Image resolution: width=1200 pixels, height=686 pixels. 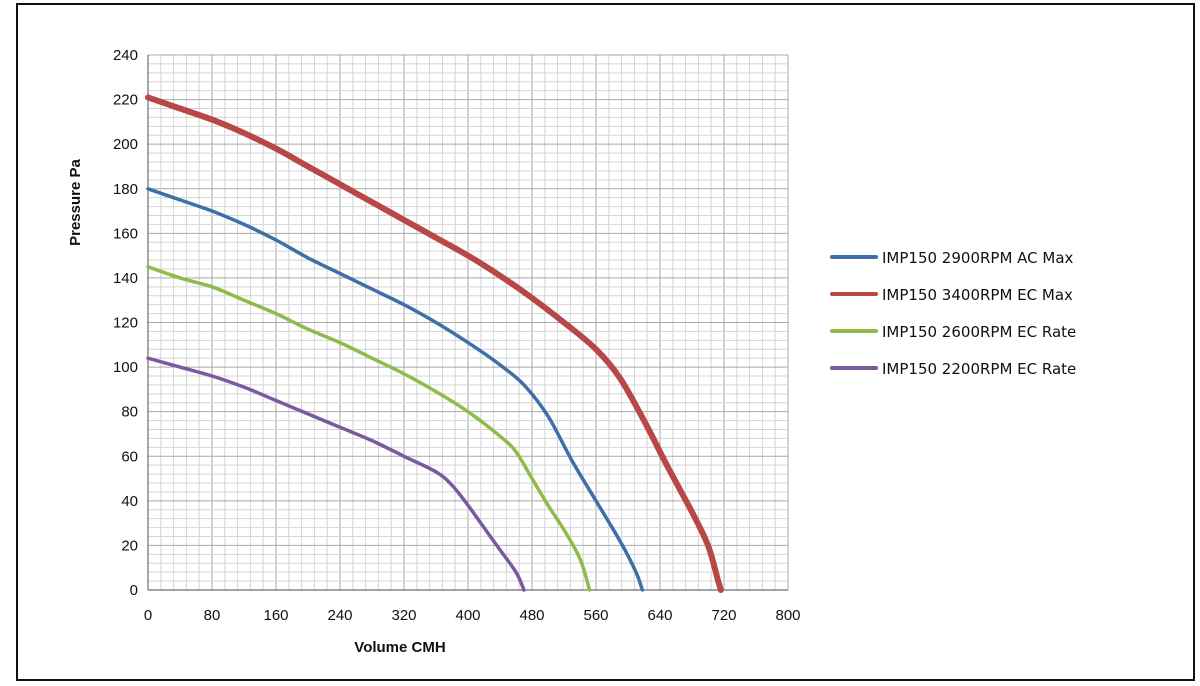 I want to click on x-tick-label: 800, so click(x=787, y=615).